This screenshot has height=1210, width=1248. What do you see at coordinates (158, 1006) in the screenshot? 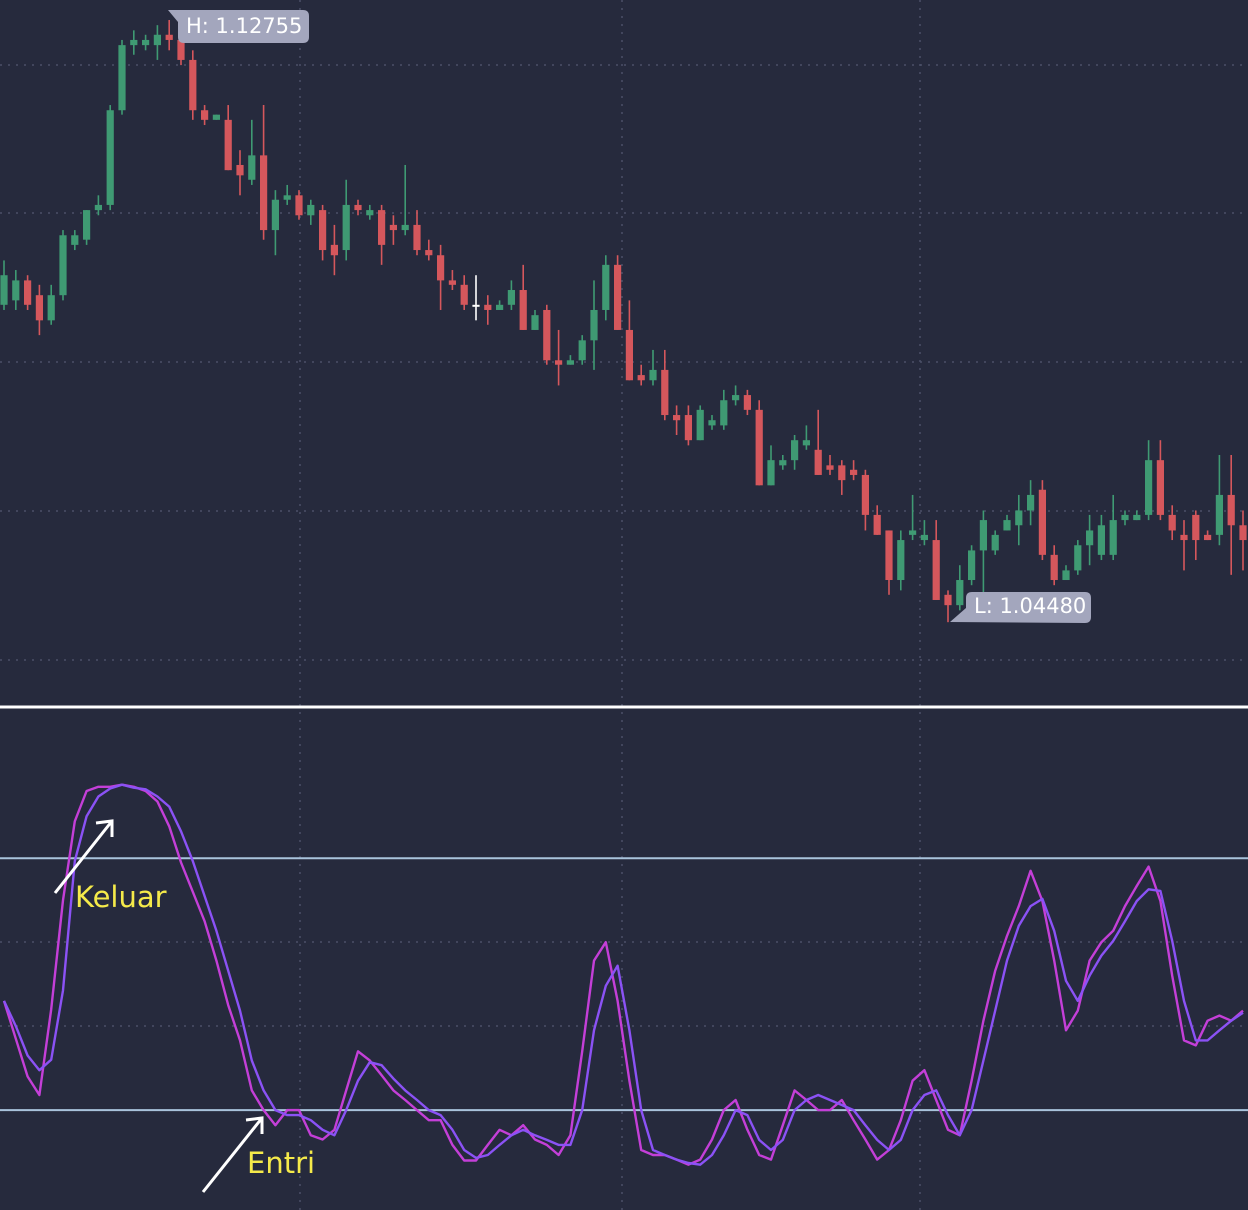
I see `arrows` at bounding box center [158, 1006].